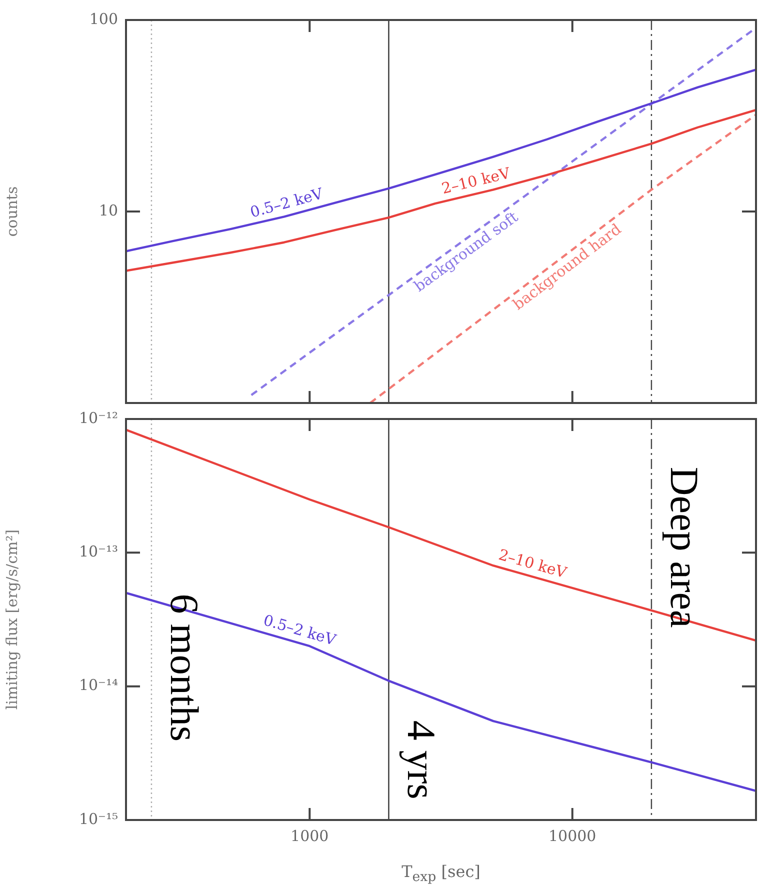 Image resolution: width=760 pixels, height=896 pixels. I want to click on ref-line-label: Deep area, so click(684, 547).